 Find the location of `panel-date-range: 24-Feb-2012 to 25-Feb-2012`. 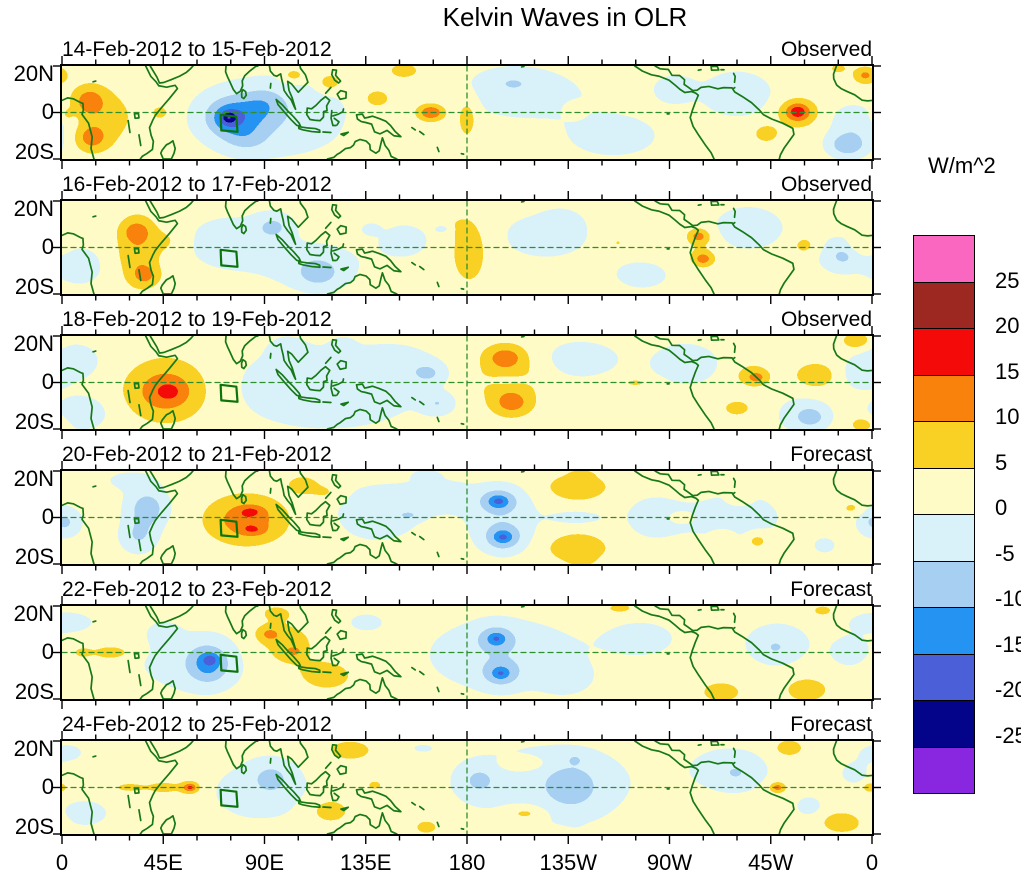

panel-date-range: 24-Feb-2012 to 25-Feb-2012 is located at coordinates (197, 724).